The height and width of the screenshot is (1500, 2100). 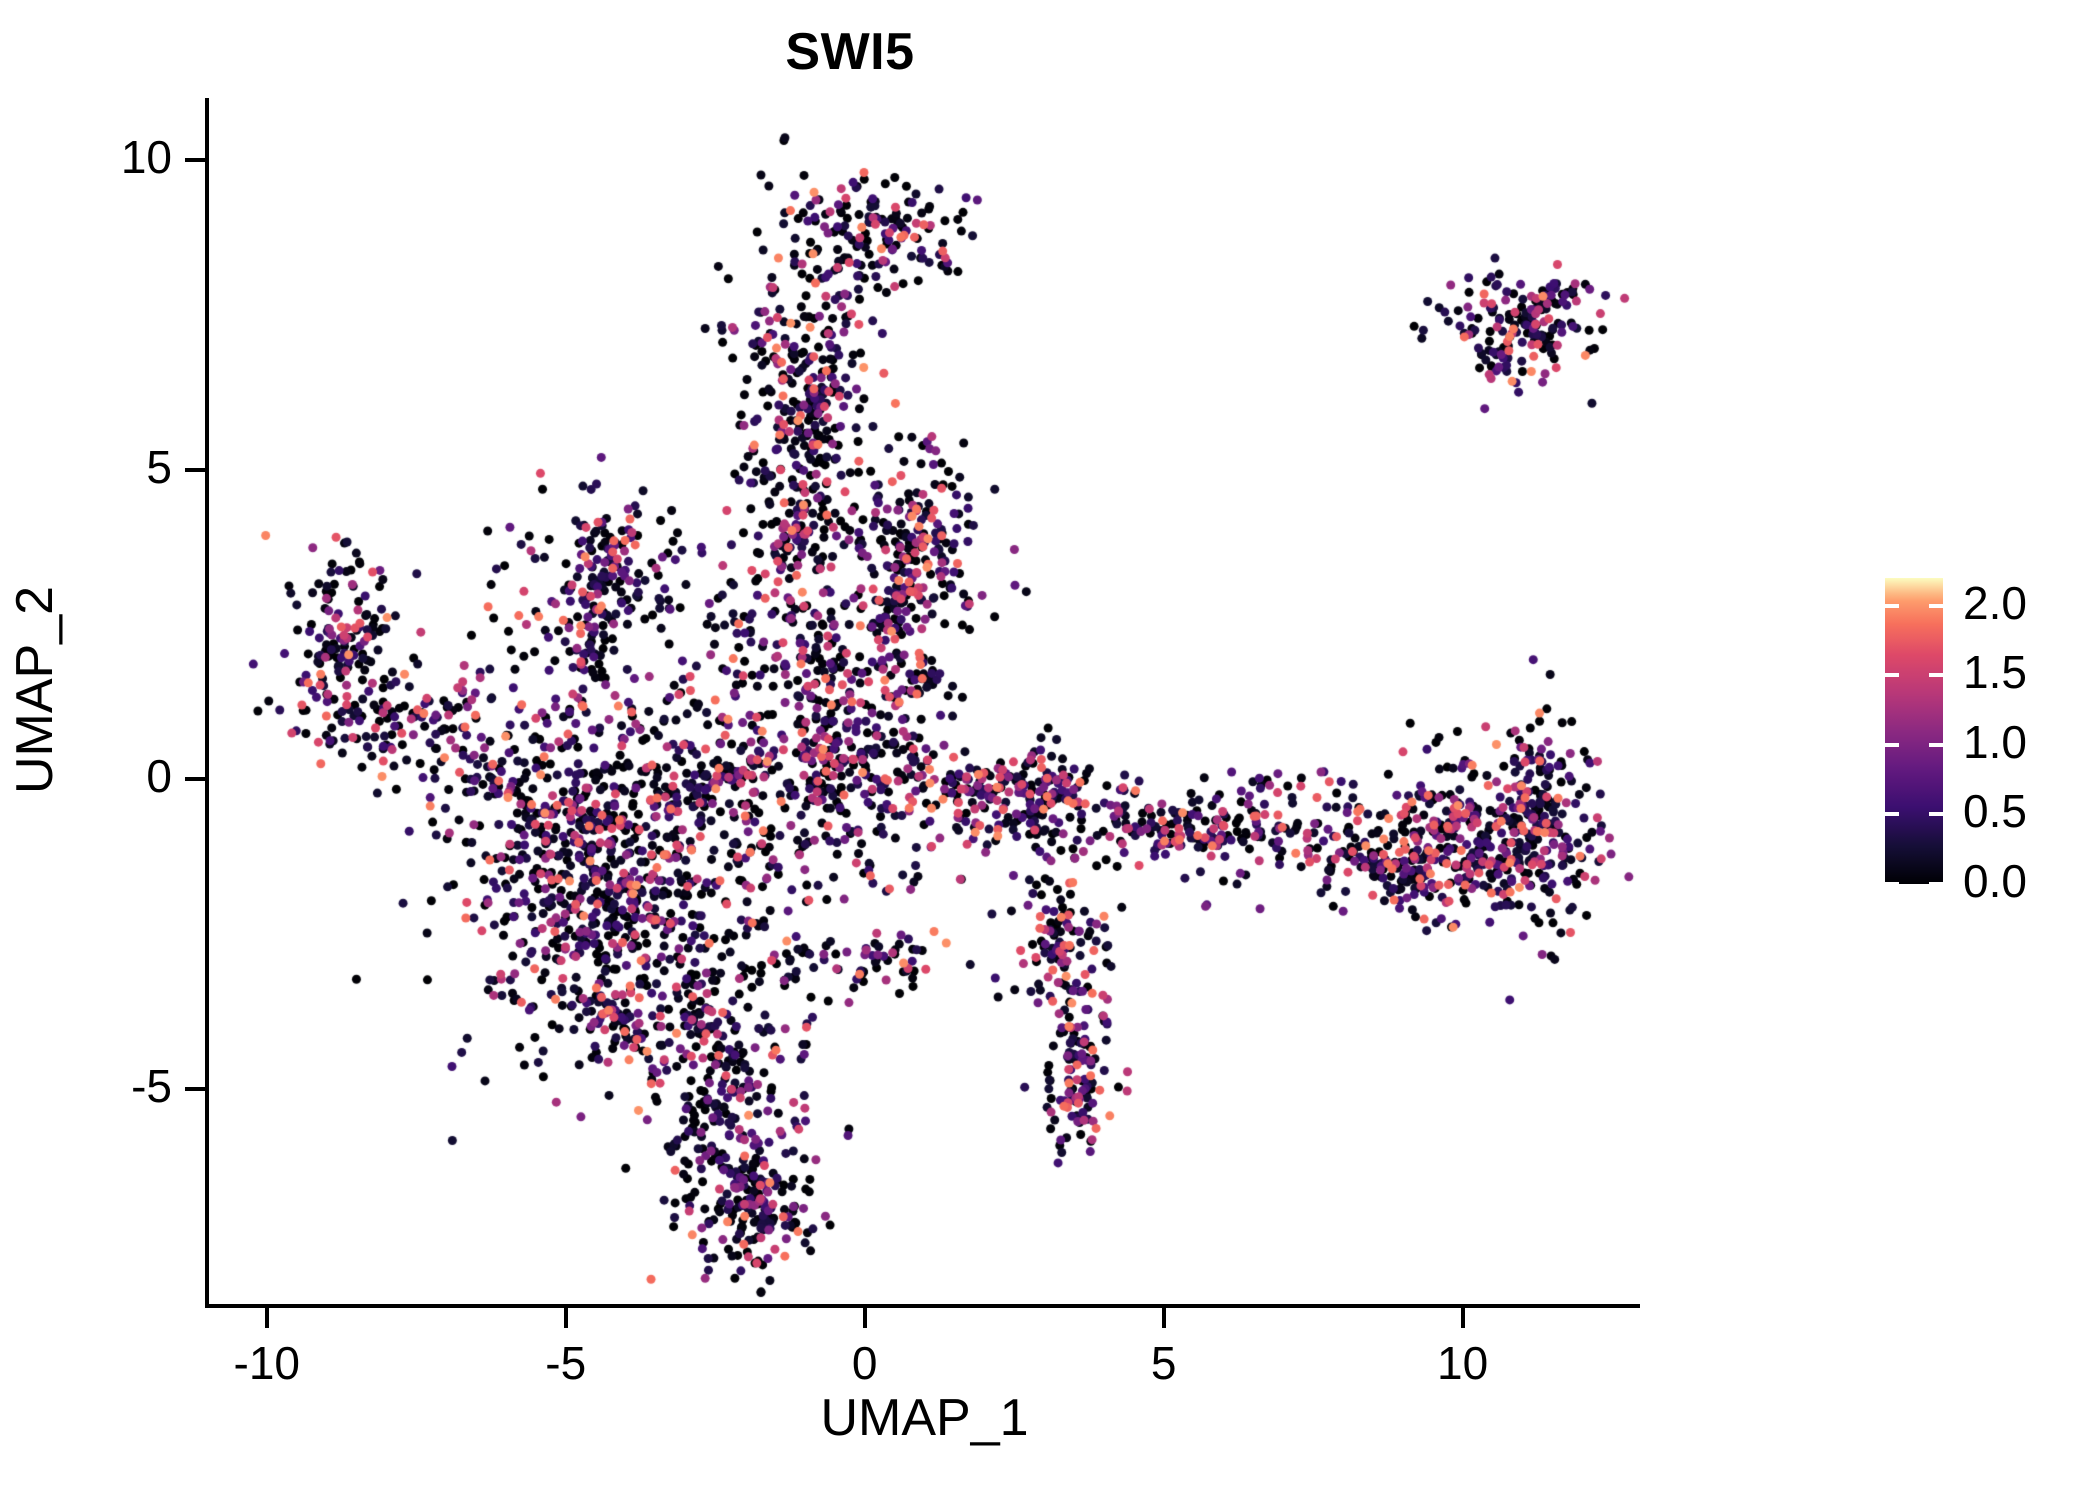 I want to click on x-axis-label: UMAP_1, so click(x=924, y=1418).